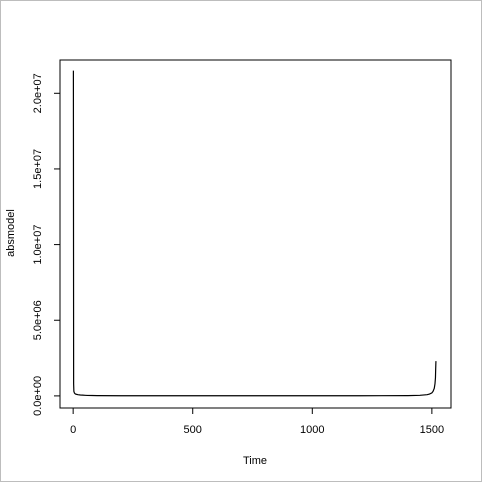 The image size is (482, 482). Describe the element at coordinates (38, 93) in the screenshot. I see `y-tick-label: 2.0e+07` at that location.